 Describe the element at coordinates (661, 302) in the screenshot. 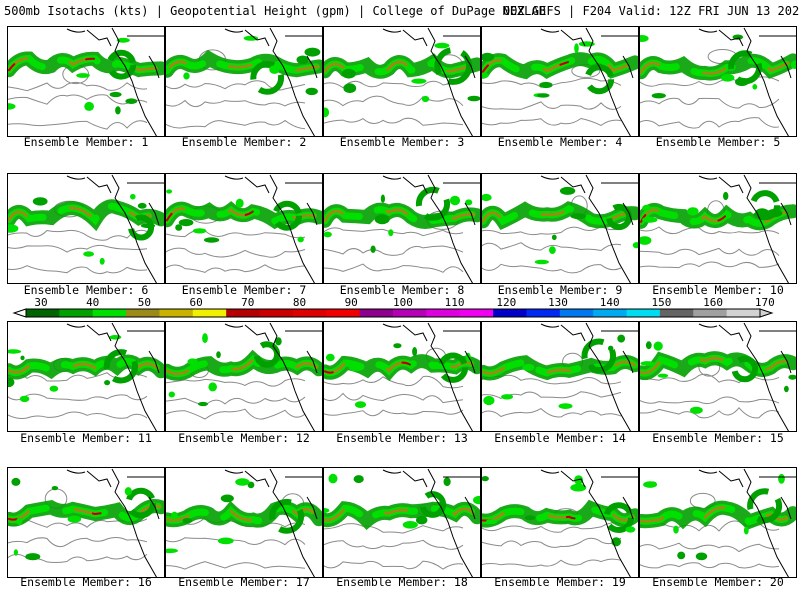

I see `colorbar-tick-label: 150` at that location.